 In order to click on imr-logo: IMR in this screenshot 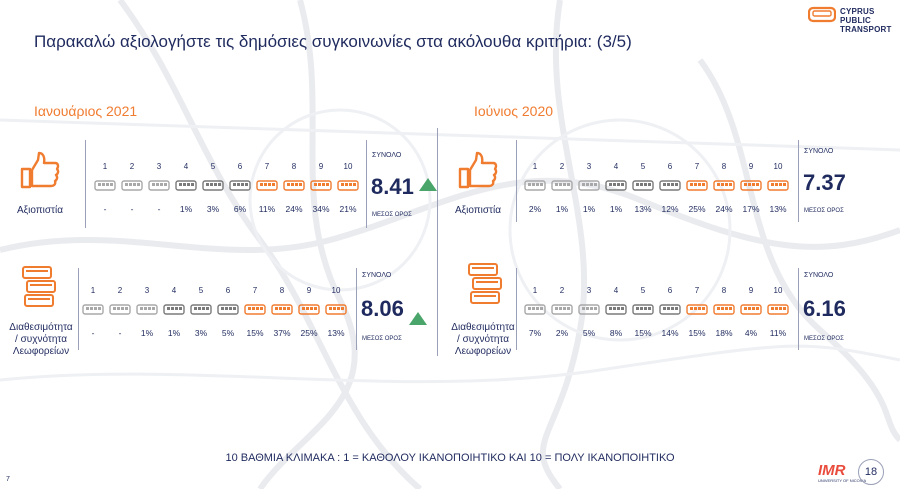, I will do `click(832, 470)`.